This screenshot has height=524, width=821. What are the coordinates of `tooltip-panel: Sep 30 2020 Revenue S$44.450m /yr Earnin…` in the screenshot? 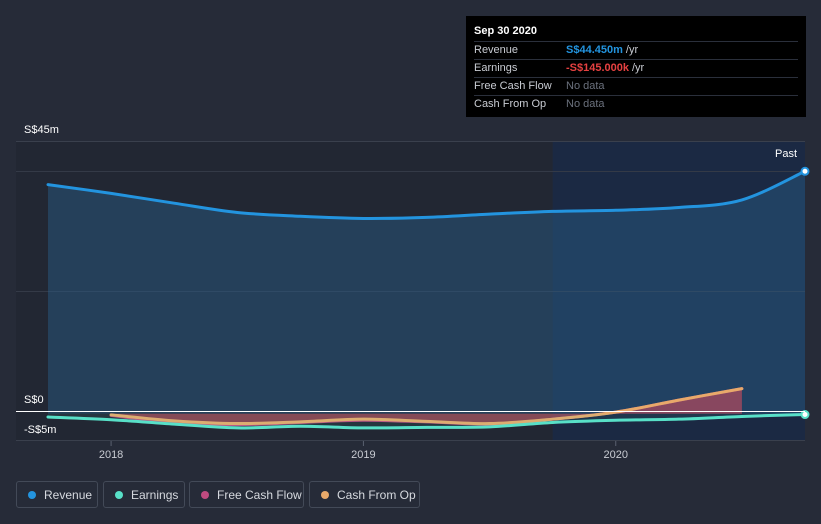 It's located at (636, 66).